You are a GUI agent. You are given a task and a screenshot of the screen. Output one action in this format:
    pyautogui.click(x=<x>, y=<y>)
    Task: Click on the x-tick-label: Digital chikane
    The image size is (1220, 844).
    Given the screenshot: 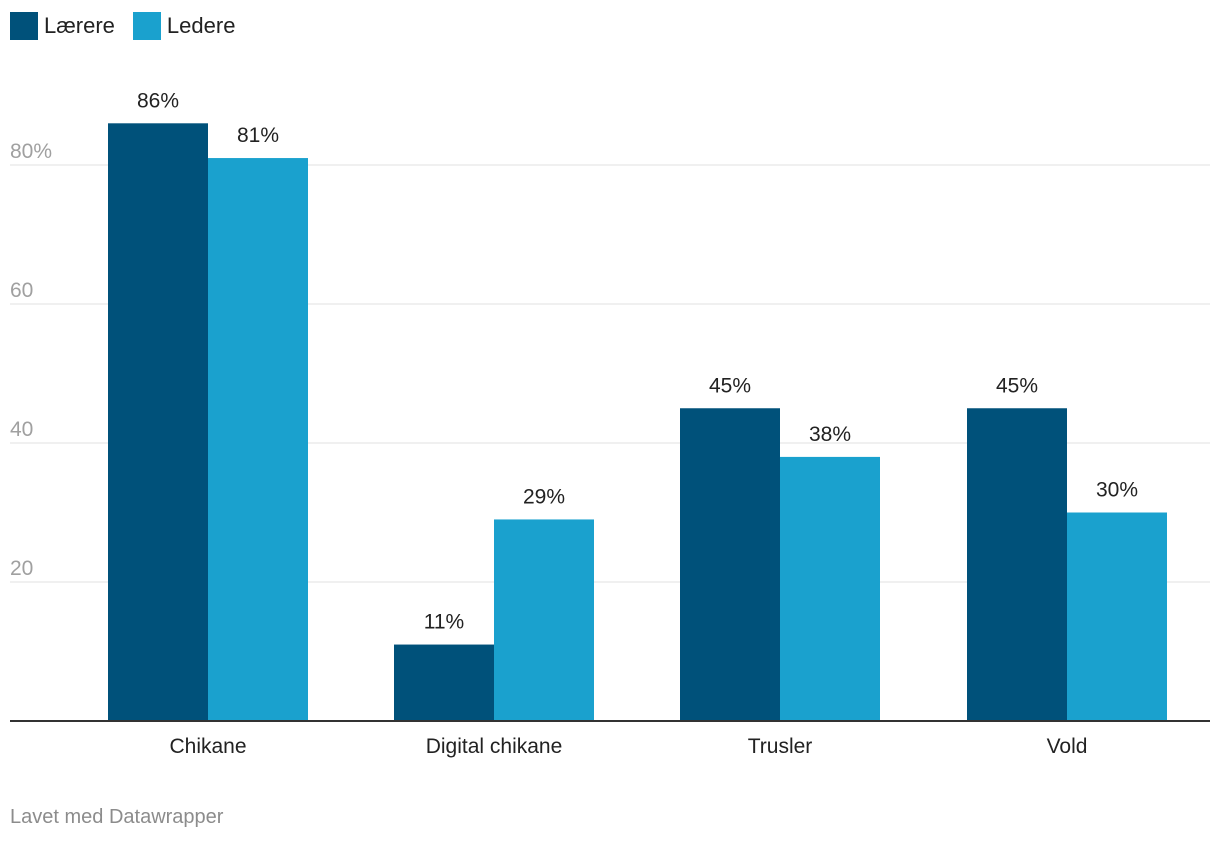 What is the action you would take?
    pyautogui.click(x=494, y=746)
    